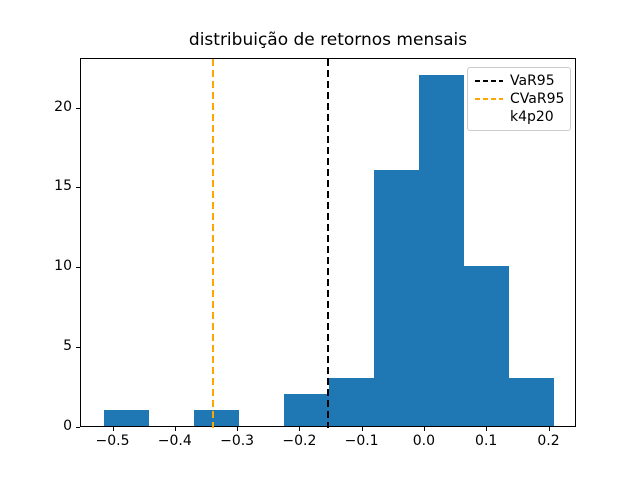 The height and width of the screenshot is (480, 640). I want to click on cvar95-dashed-line-sample, so click(489, 99).